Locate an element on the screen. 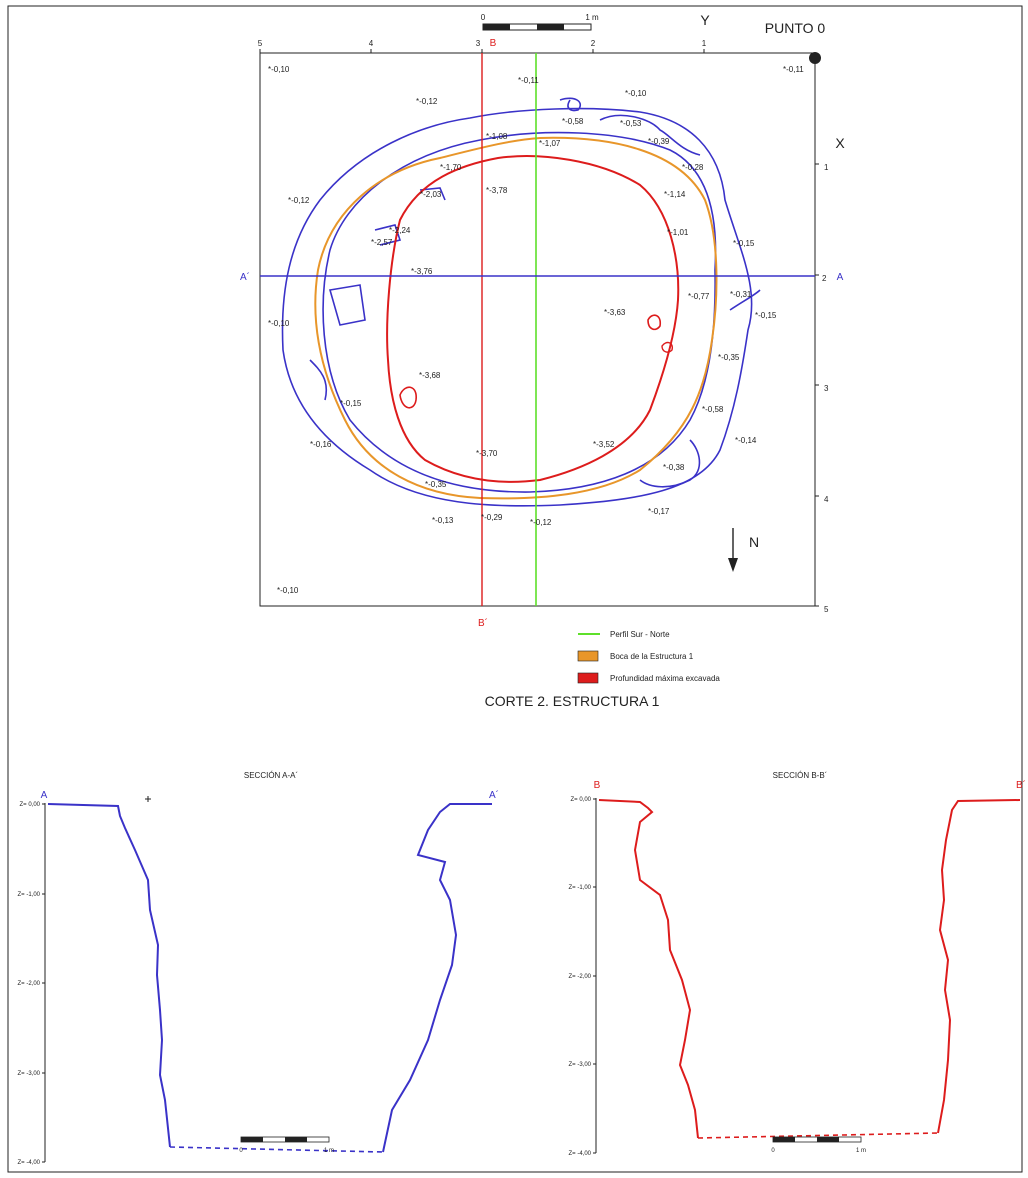 The height and width of the screenshot is (1178, 1028). depth-pocket-right-small is located at coordinates (667, 347).